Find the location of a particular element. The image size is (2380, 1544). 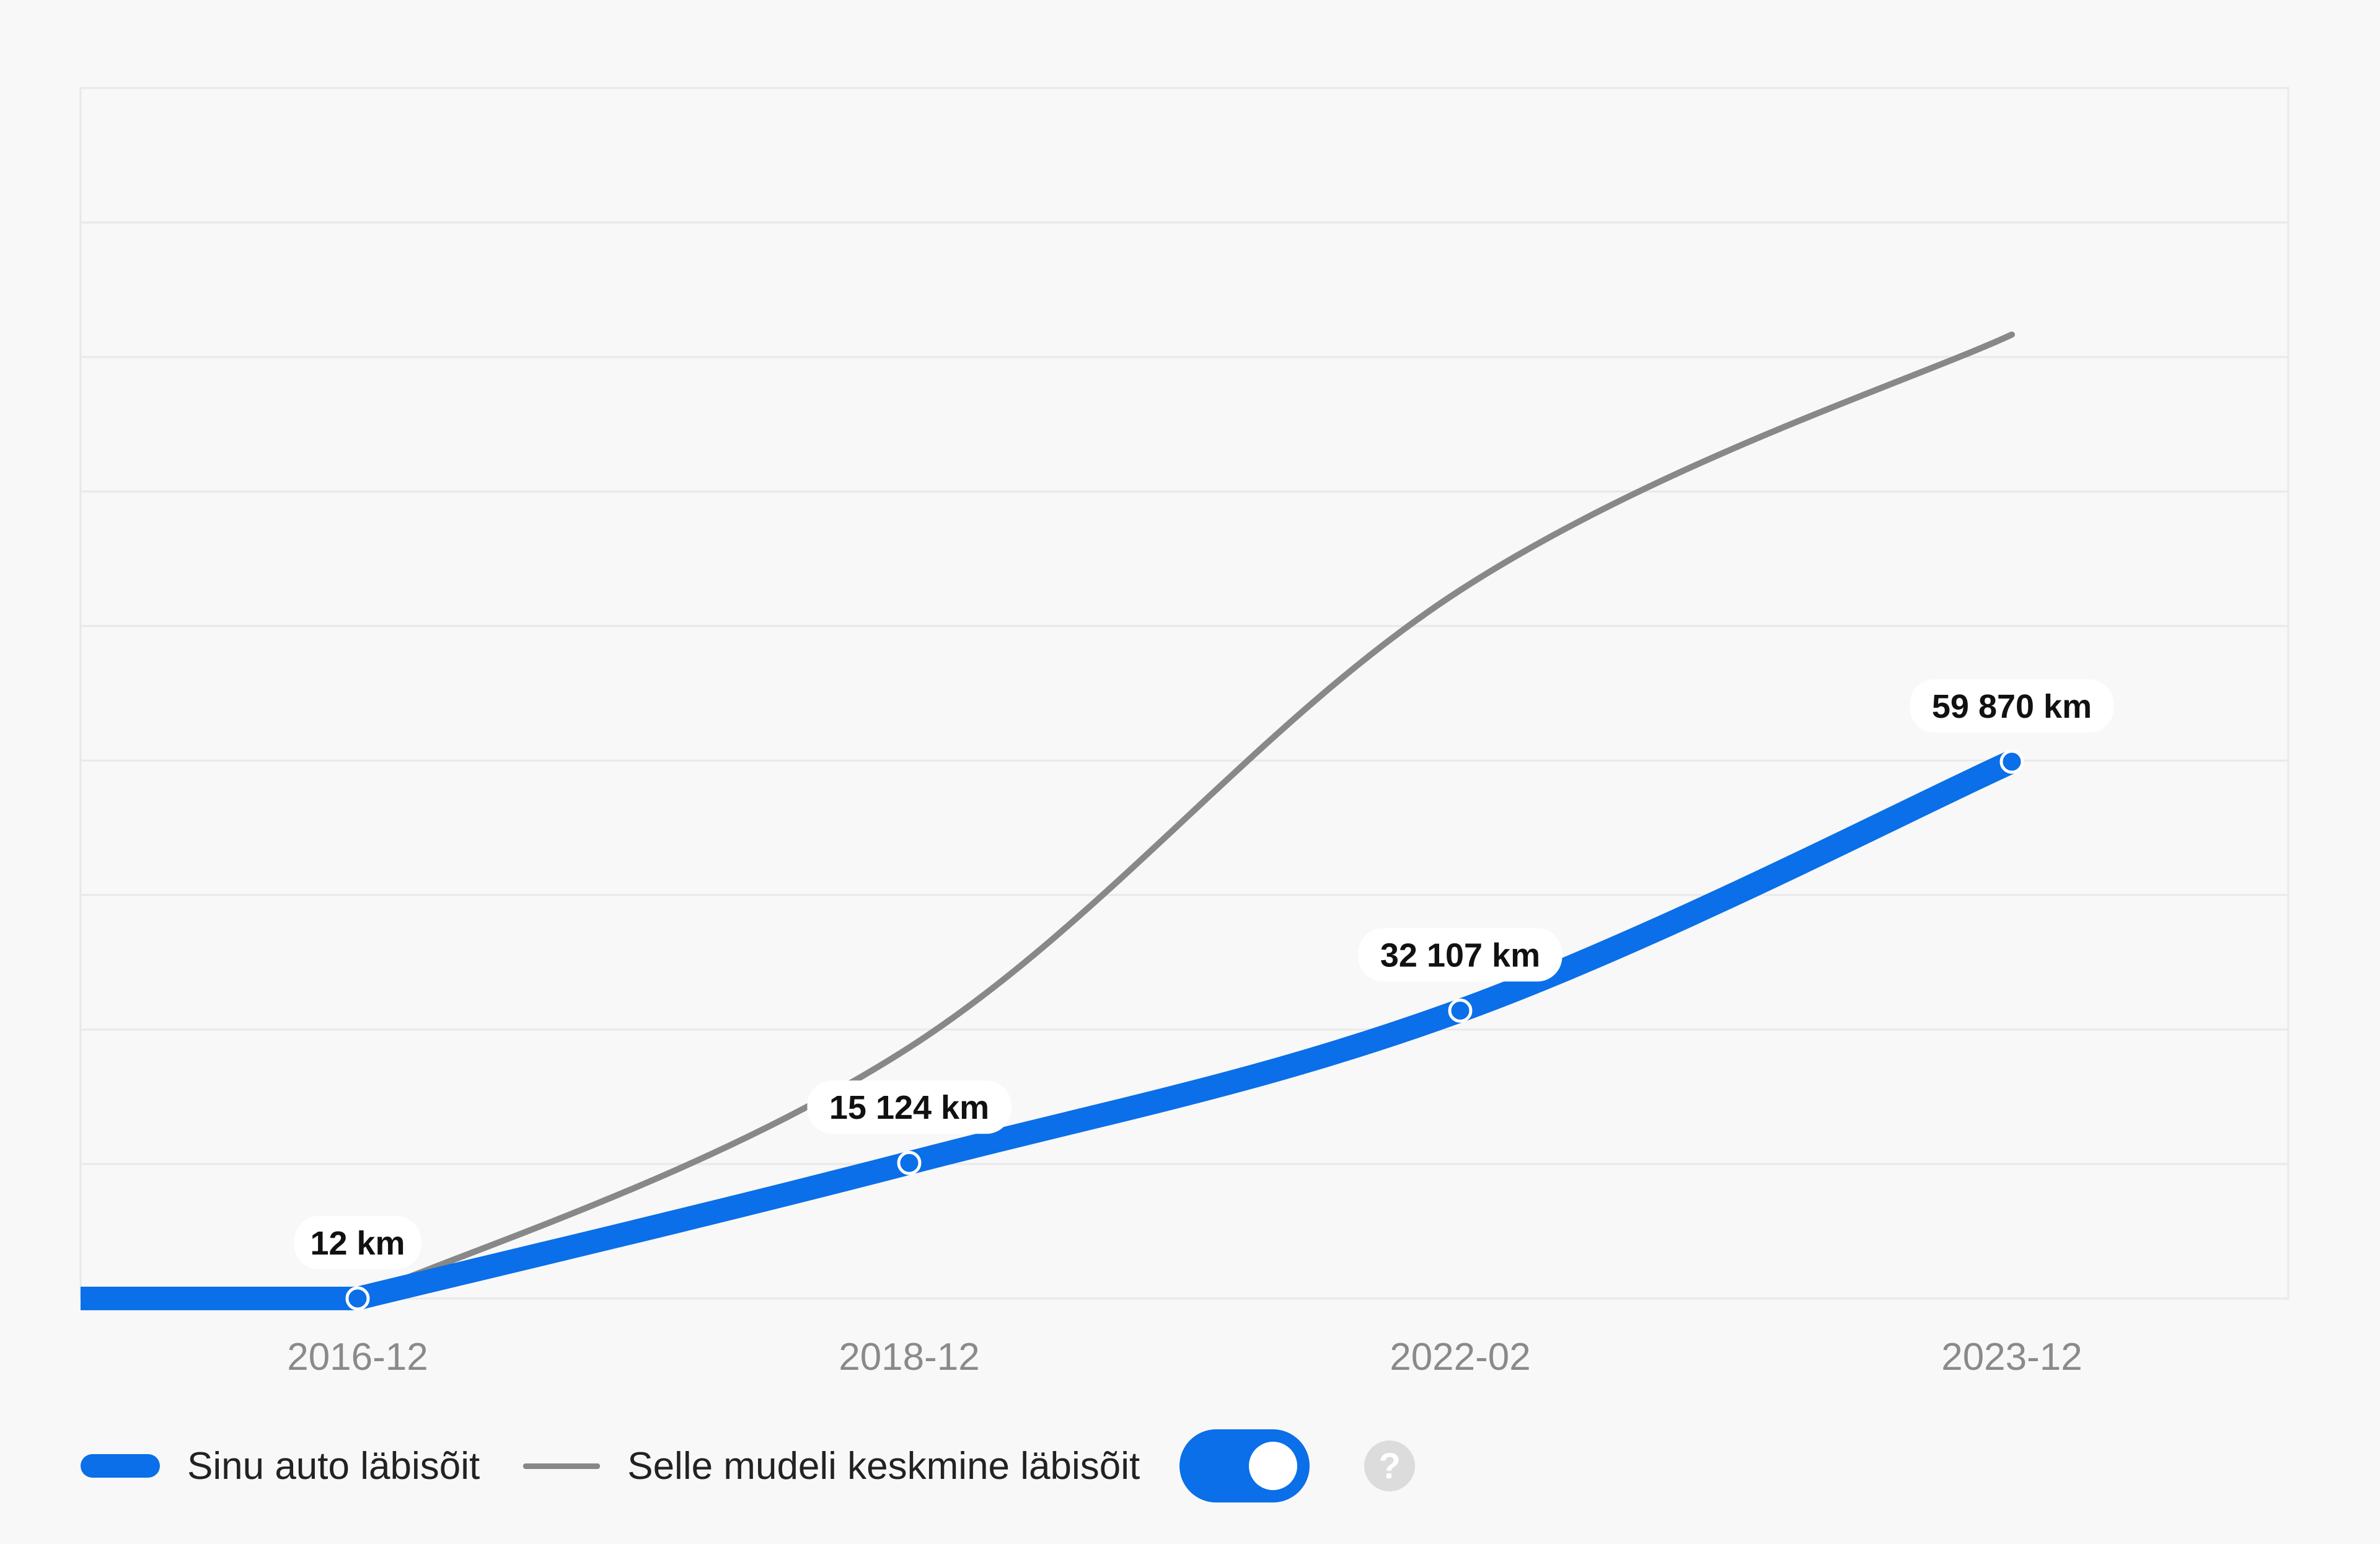

data-label-text: 59 870 km is located at coordinates (2012, 706).